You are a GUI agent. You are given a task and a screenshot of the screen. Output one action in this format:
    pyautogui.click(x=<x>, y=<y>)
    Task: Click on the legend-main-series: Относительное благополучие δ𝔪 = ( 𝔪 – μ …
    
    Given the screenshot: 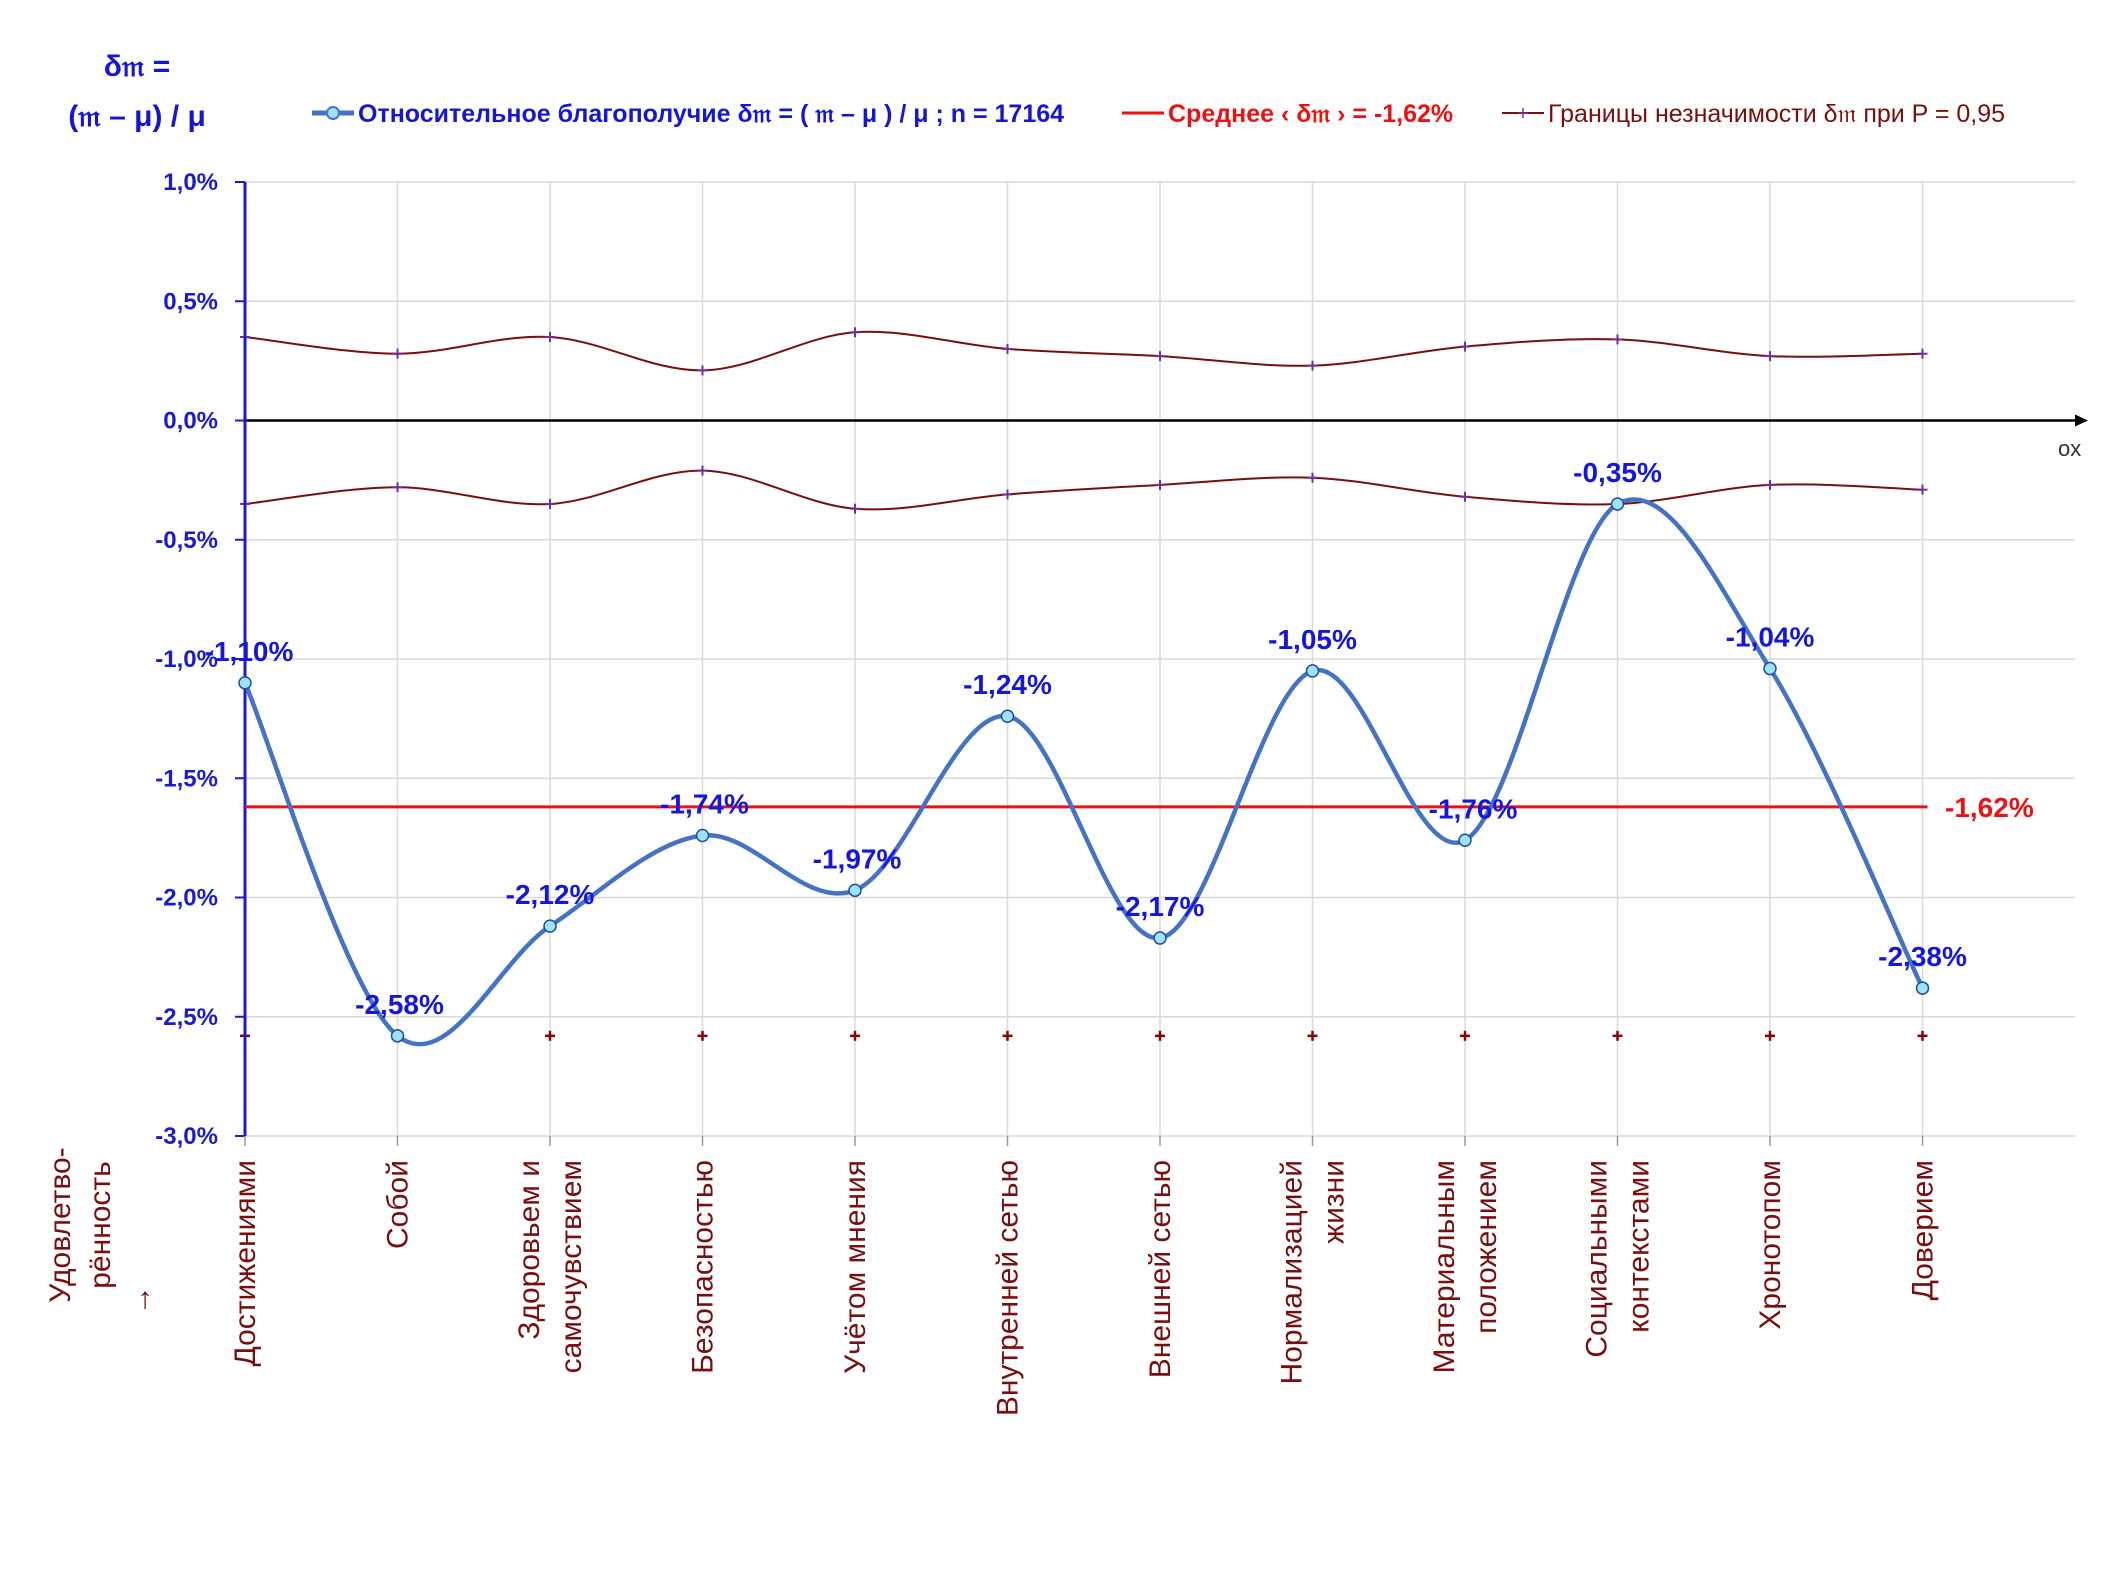 What is the action you would take?
    pyautogui.click(x=711, y=114)
    